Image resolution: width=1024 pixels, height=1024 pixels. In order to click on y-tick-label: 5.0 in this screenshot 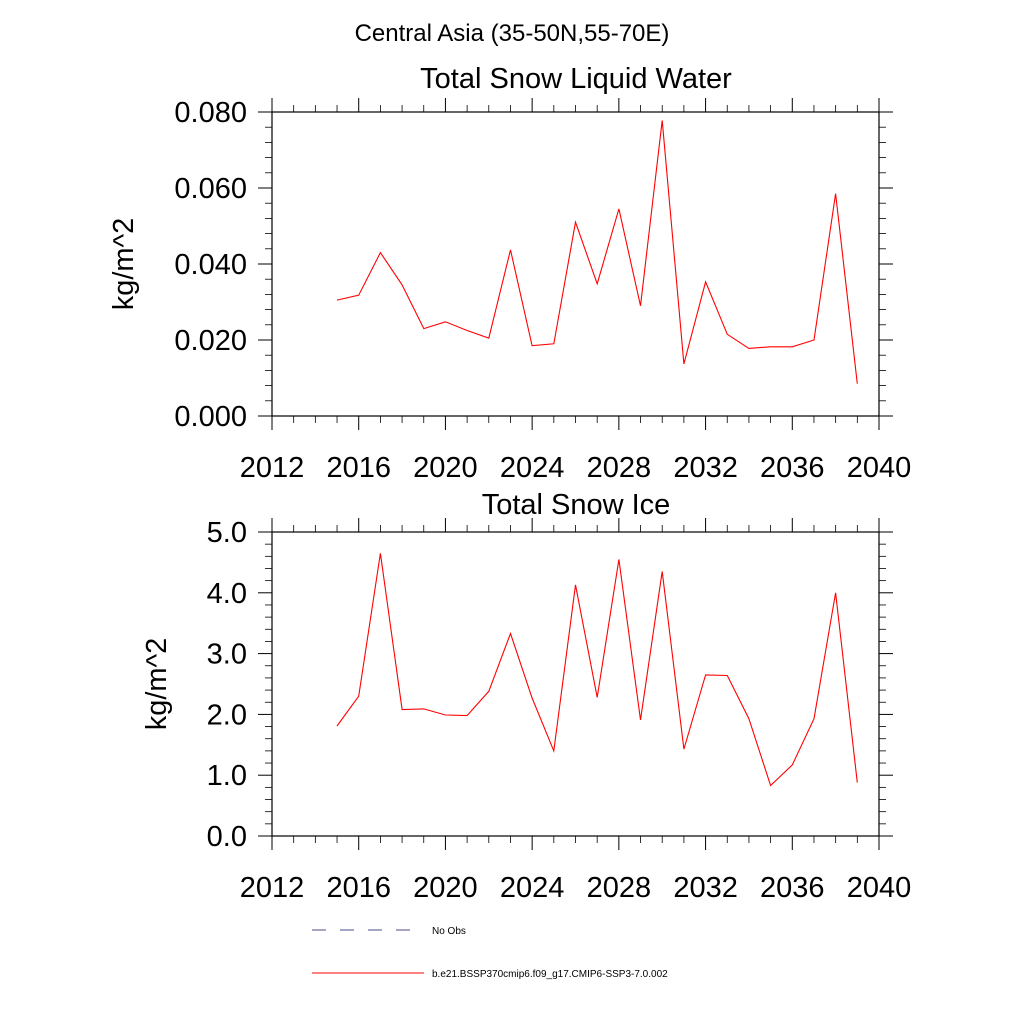, I will do `click(227, 533)`.